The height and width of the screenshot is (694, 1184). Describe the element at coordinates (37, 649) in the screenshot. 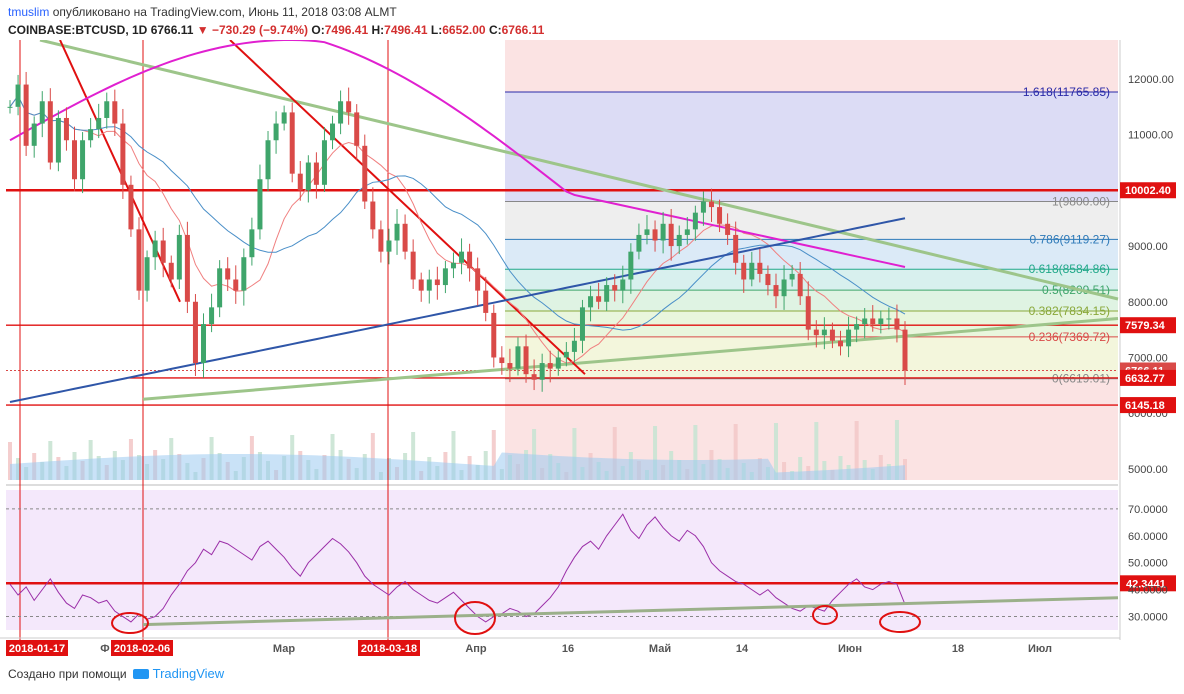

I see `time-marker-label: 2018-01-17` at that location.